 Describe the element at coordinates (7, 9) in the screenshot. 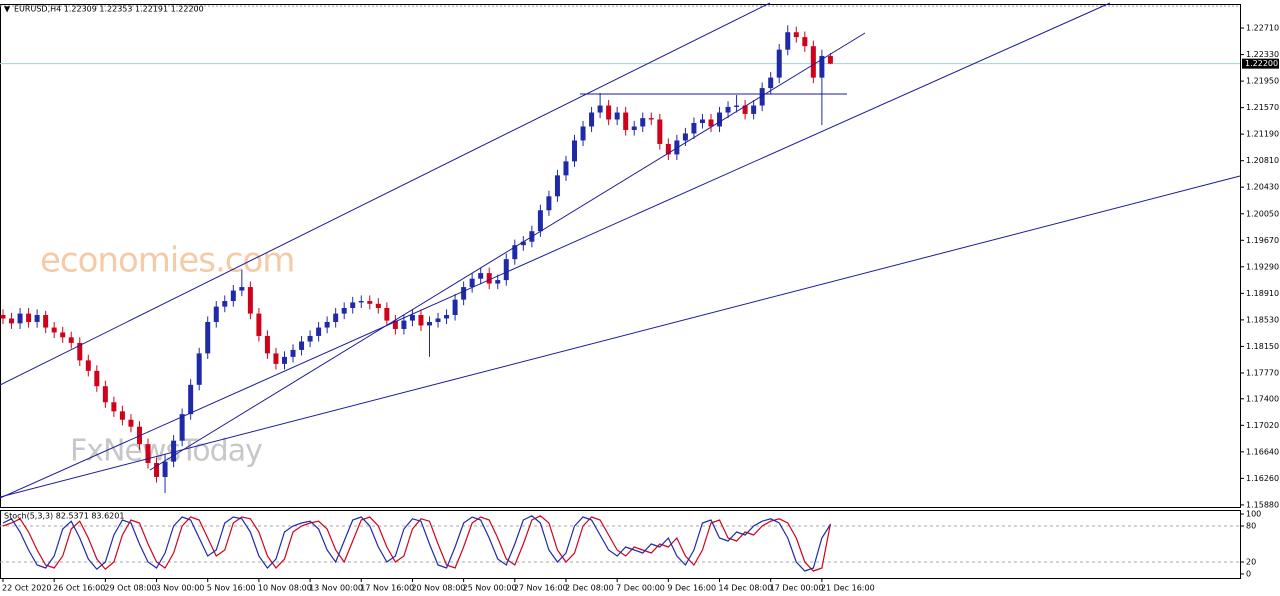

I see `chart-header: ▼` at that location.